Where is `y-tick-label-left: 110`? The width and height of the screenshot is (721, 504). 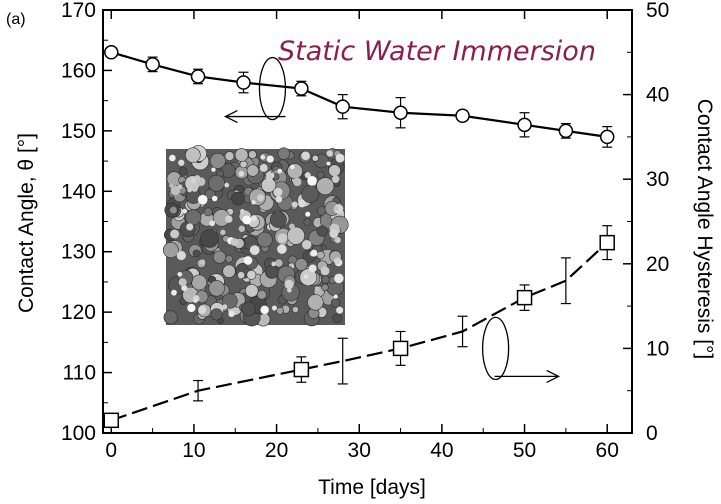
y-tick-label-left: 110 is located at coordinates (79, 373).